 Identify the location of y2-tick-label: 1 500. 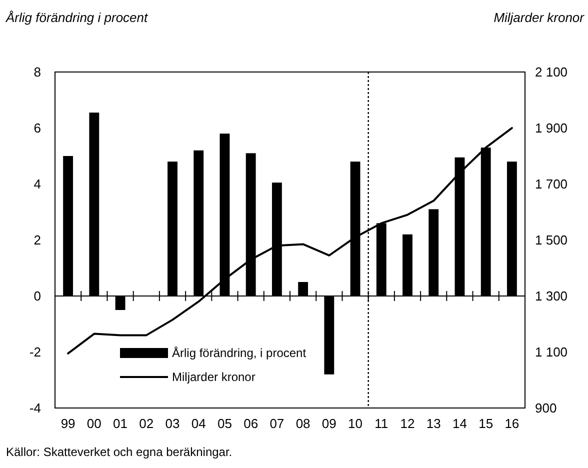
(551, 240).